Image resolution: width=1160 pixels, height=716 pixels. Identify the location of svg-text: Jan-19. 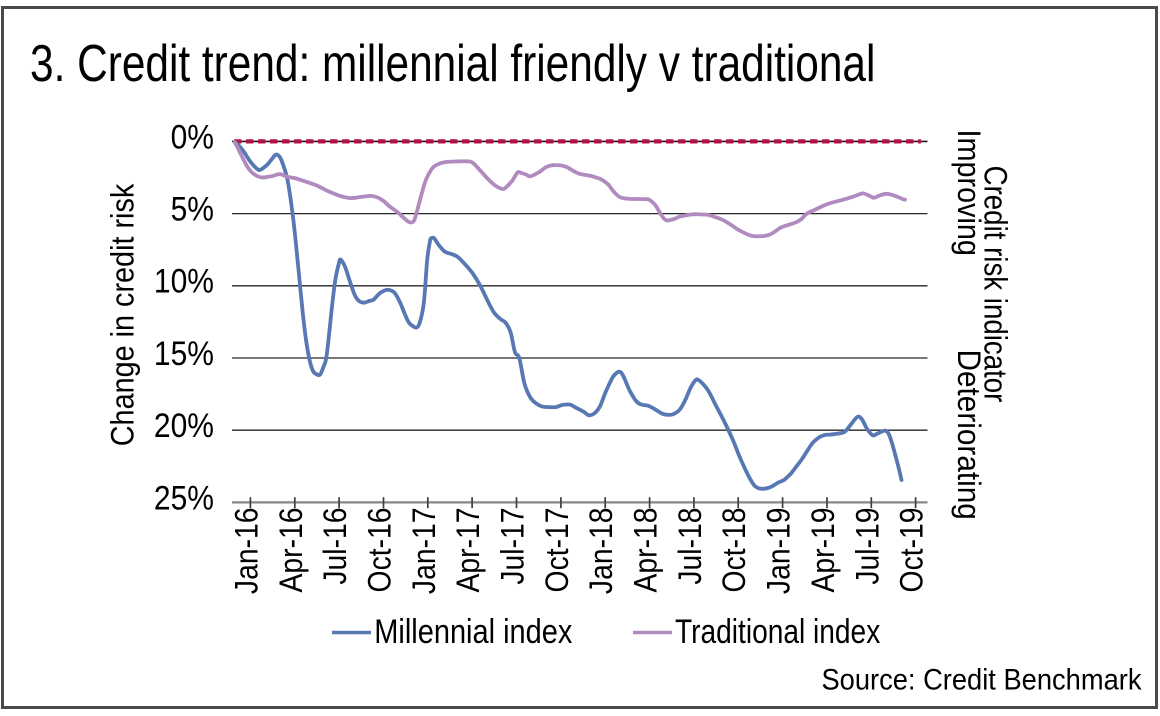
(779, 551).